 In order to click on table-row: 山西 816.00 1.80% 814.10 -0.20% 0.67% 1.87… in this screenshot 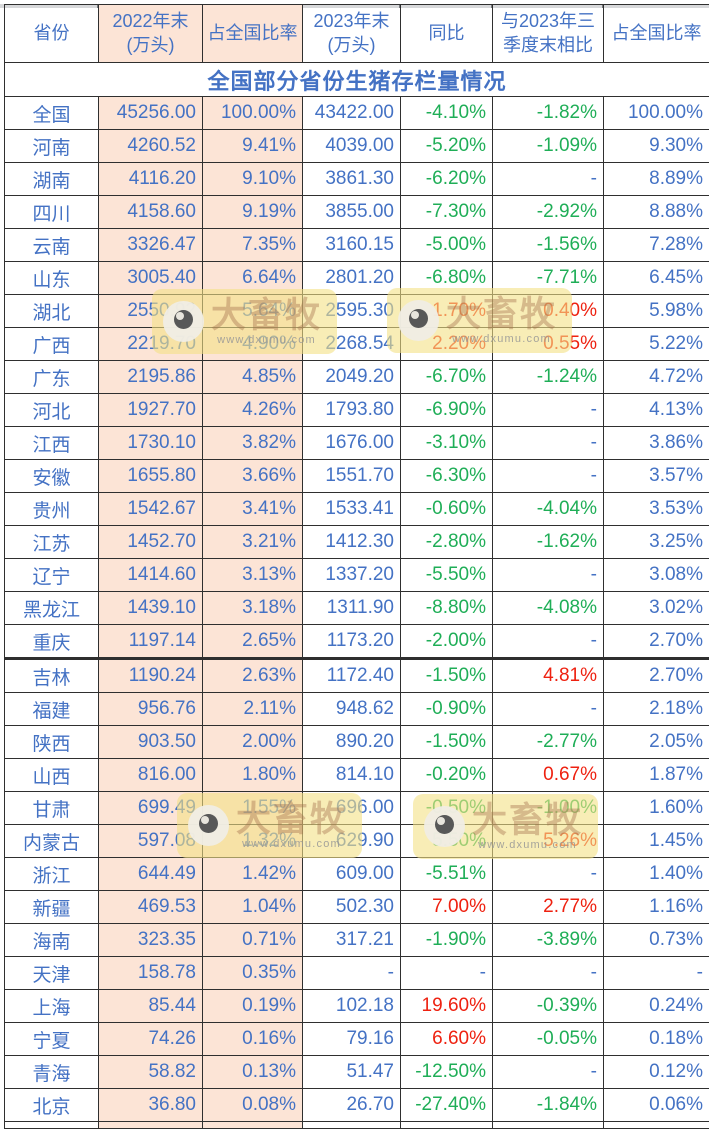, I will do `click(357, 775)`.